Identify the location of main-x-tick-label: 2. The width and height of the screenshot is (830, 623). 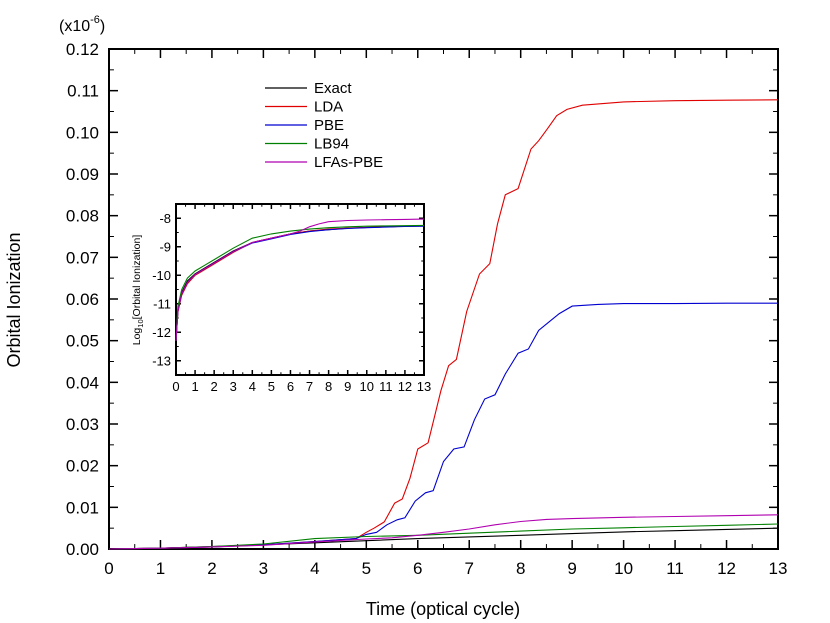
(211, 568).